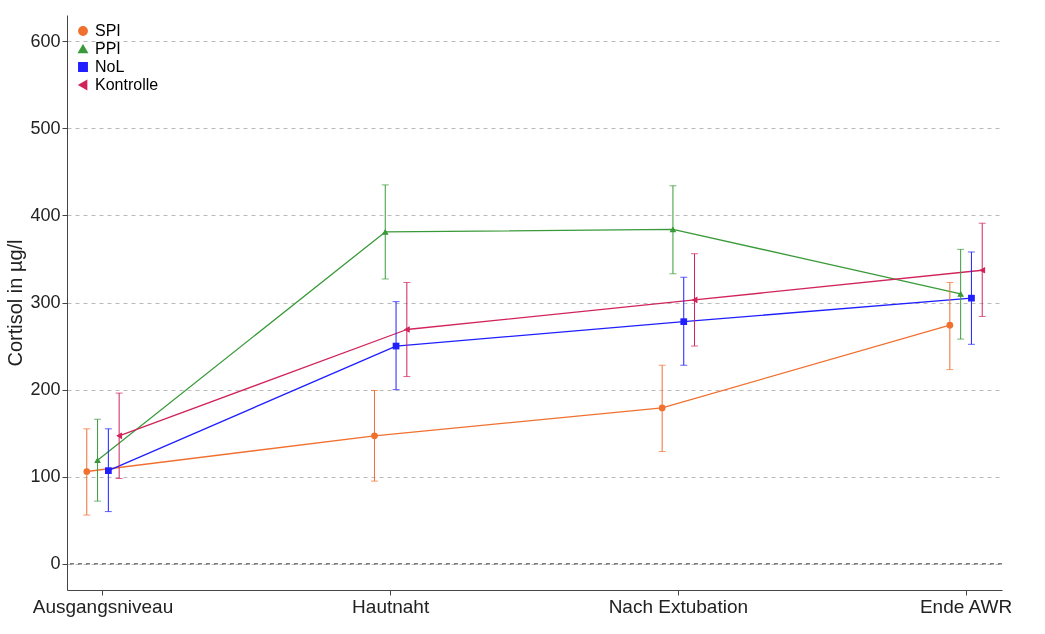  Describe the element at coordinates (127, 84) in the screenshot. I see `legend-label: Kontrolle` at that location.